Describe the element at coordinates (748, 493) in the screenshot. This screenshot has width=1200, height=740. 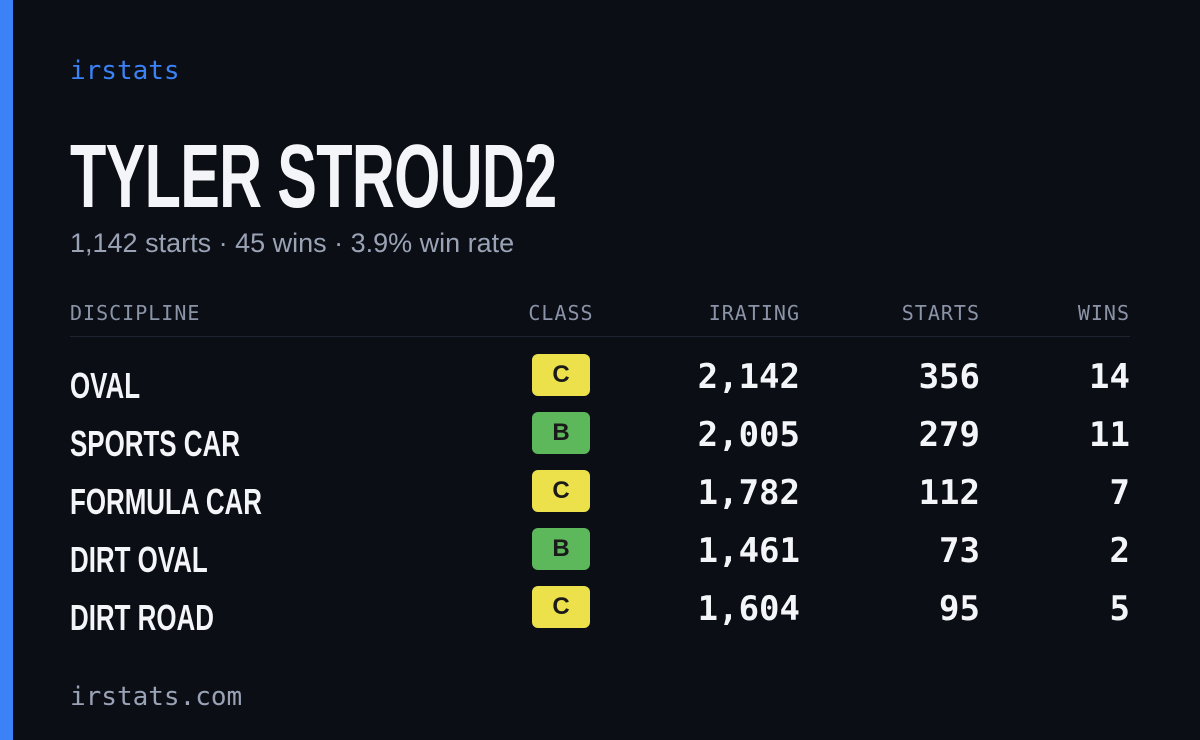
I see `stat-value: 1,782` at that location.